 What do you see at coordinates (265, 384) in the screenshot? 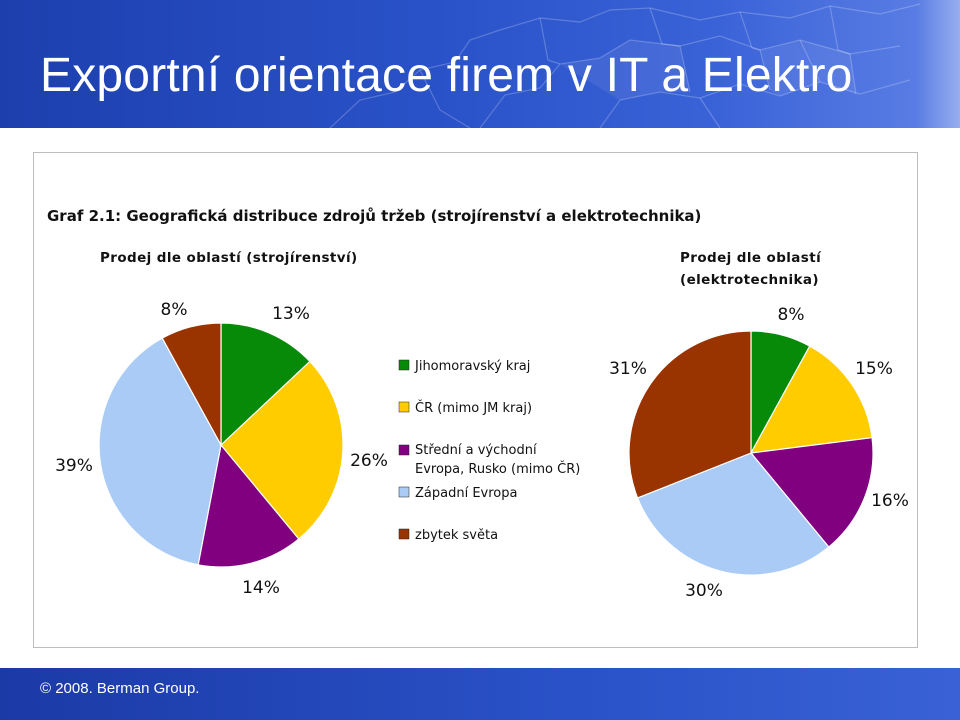
I see `pie1-slice-jihomoravsky` at bounding box center [265, 384].